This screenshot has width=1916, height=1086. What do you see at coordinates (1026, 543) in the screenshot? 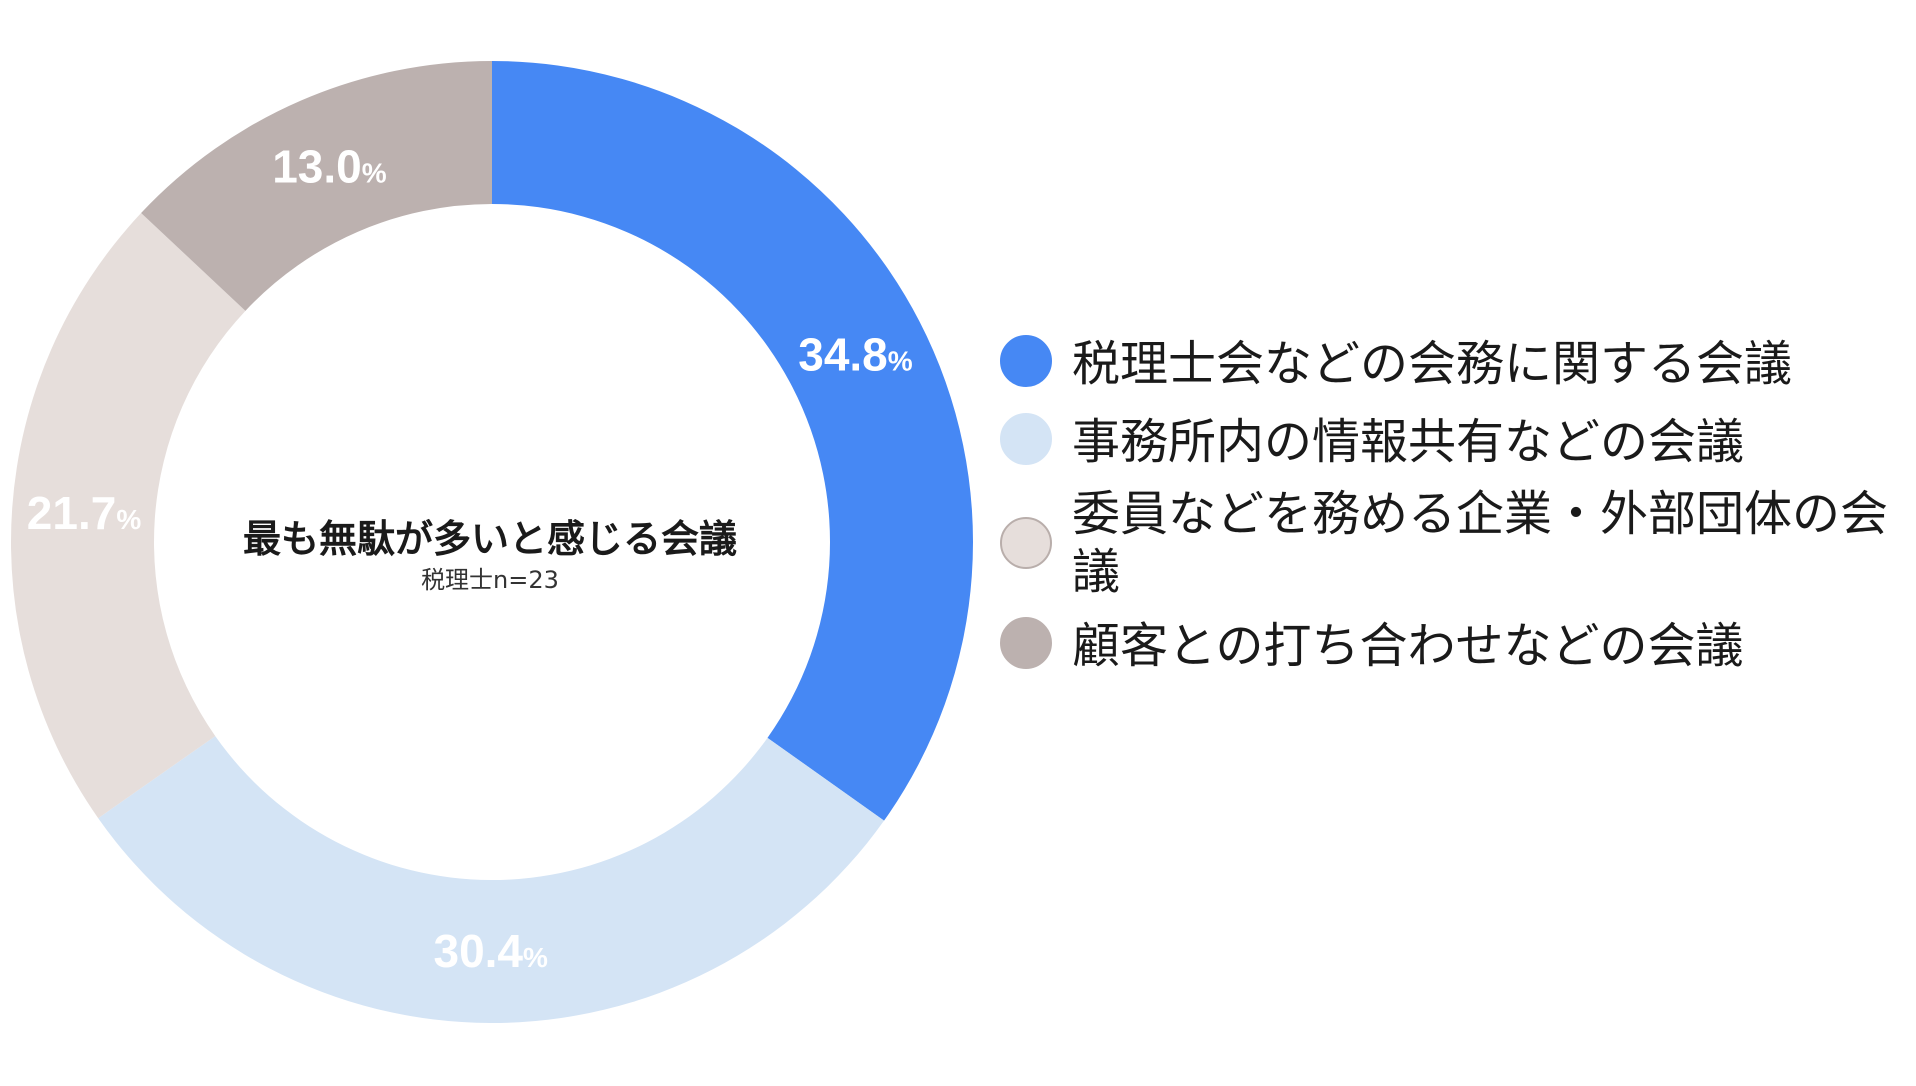
I see `legend-swatch-iin` at bounding box center [1026, 543].